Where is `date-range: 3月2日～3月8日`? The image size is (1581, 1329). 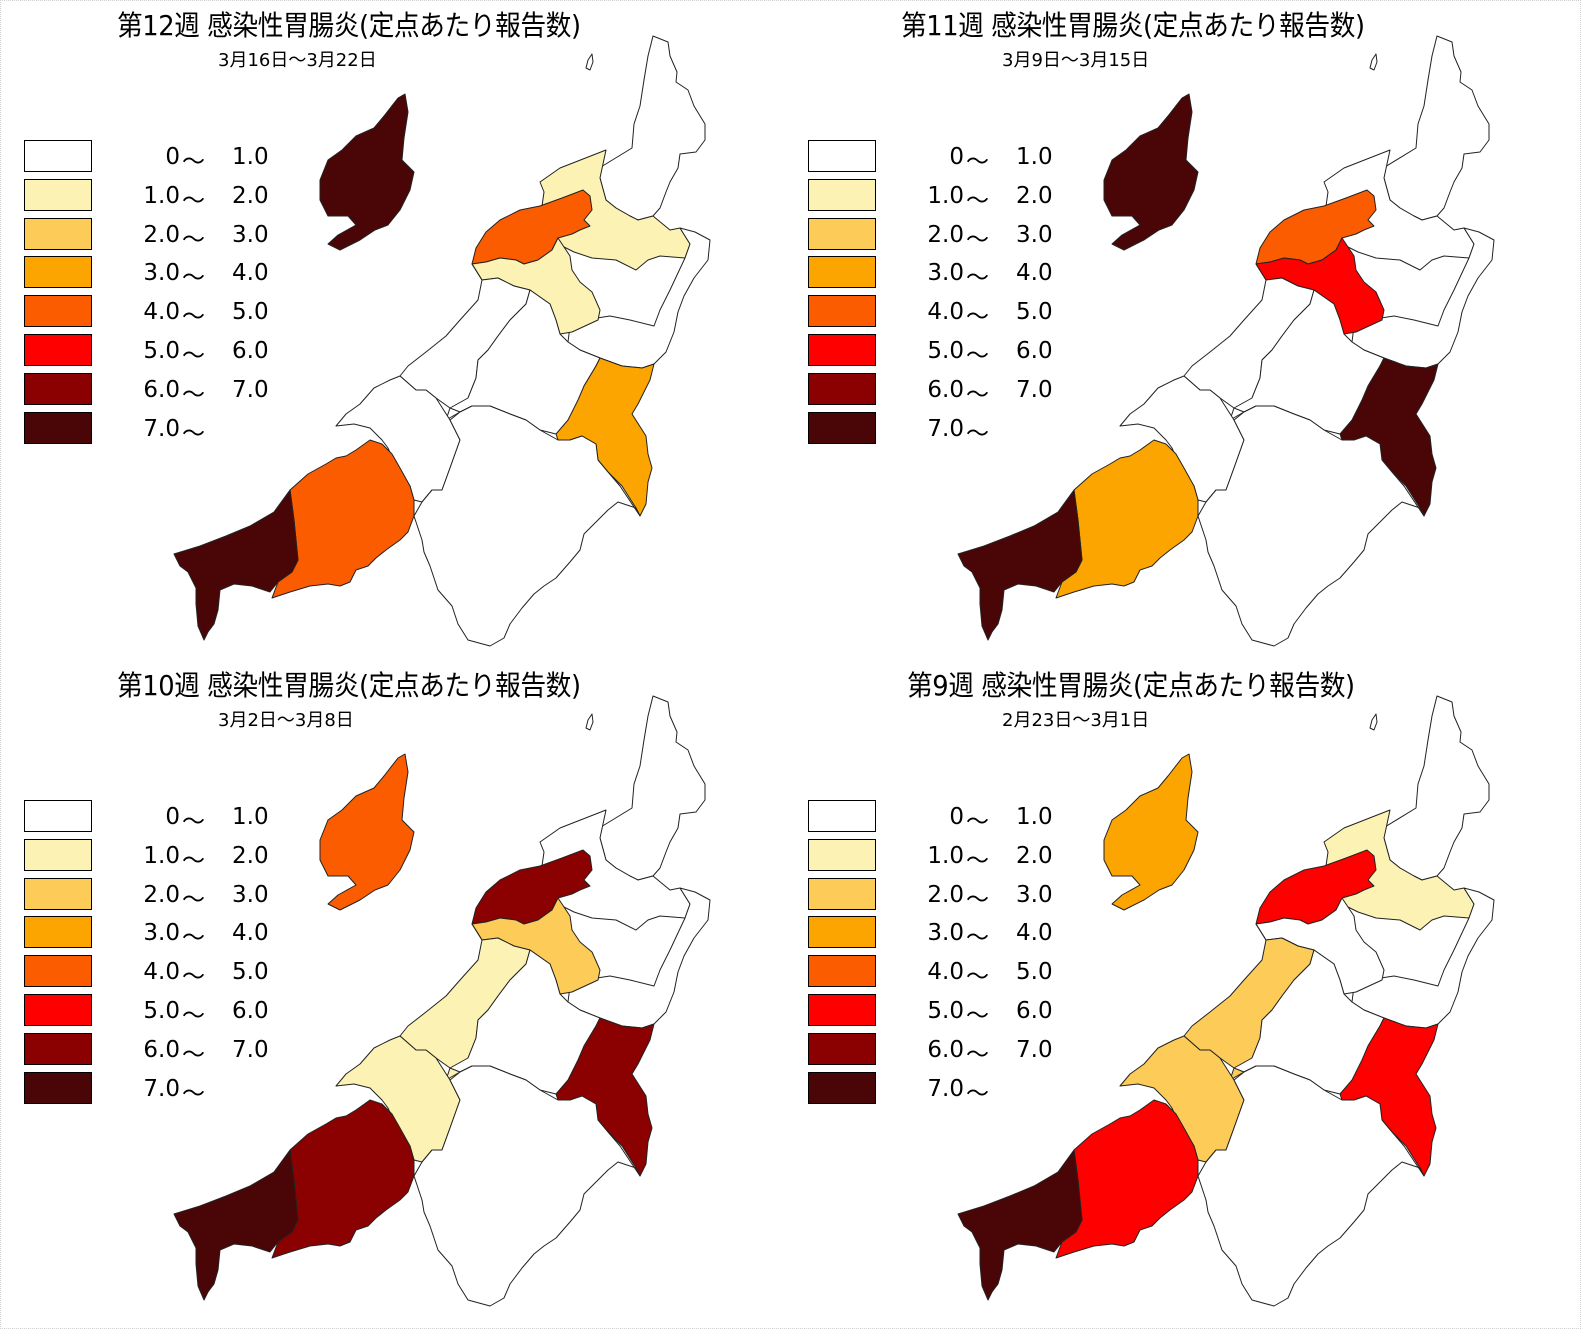
date-range: 3月2日～3月8日 is located at coordinates (286, 720).